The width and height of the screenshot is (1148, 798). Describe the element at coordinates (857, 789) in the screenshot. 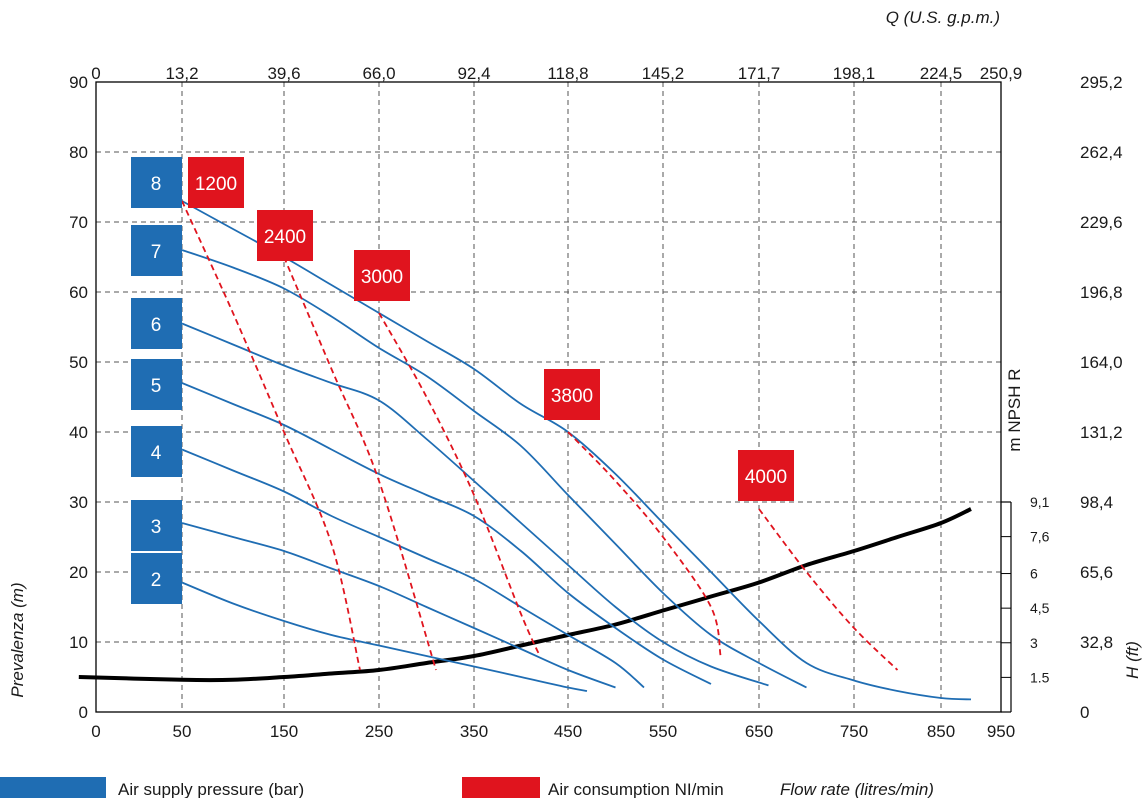

I see `legend-flow-label: Flow rate (litres/min)` at that location.